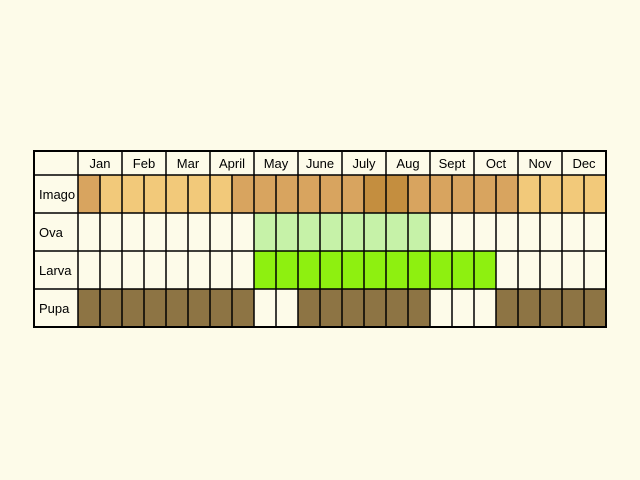 The image size is (640, 480). I want to click on month-label-oct: Oct, so click(496, 163).